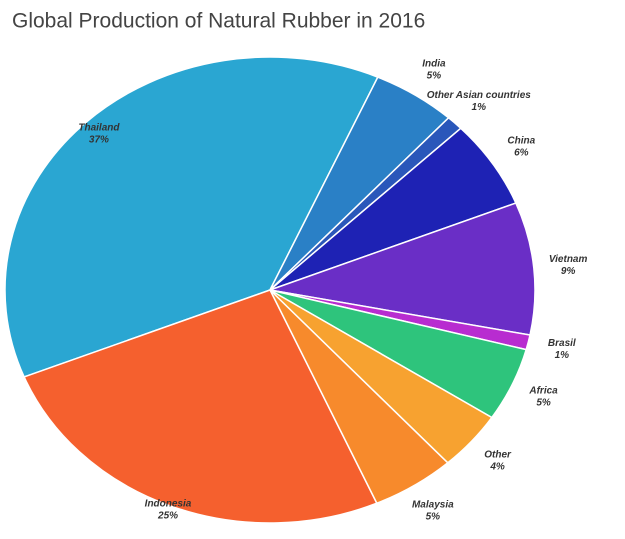 This screenshot has width=625, height=539. I want to click on slice-value-label: 37%, so click(99, 140).